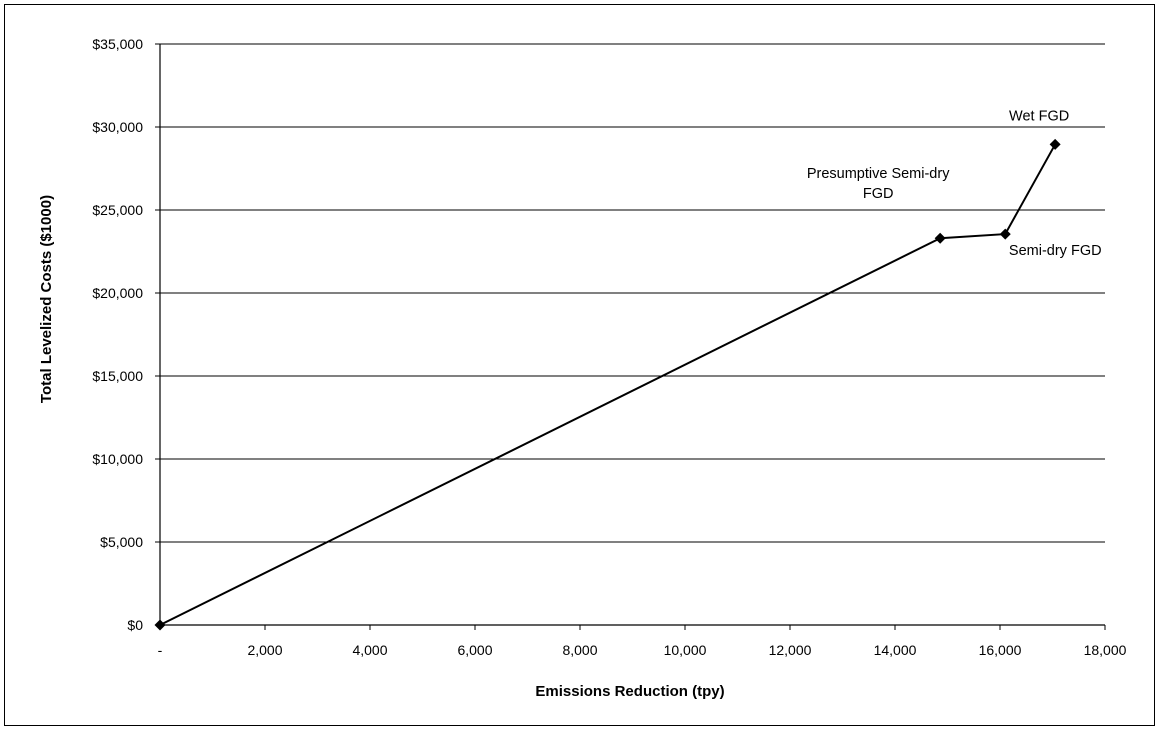 The height and width of the screenshot is (730, 1157). What do you see at coordinates (579, 650) in the screenshot?
I see `x-tick-label: 8,000` at bounding box center [579, 650].